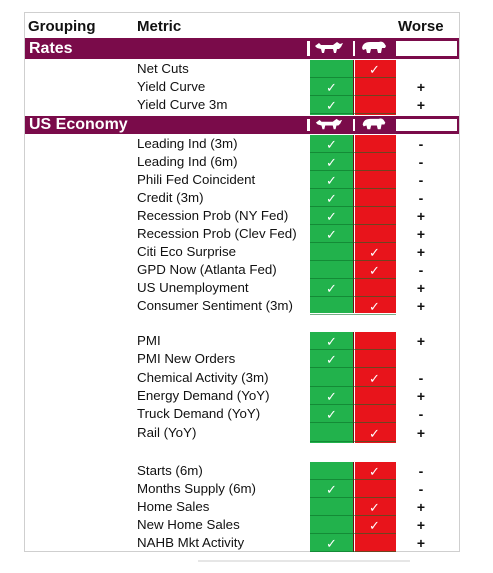 This screenshot has height=573, width=493. What do you see at coordinates (374, 50) in the screenshot?
I see `bear-icon` at bounding box center [374, 50].